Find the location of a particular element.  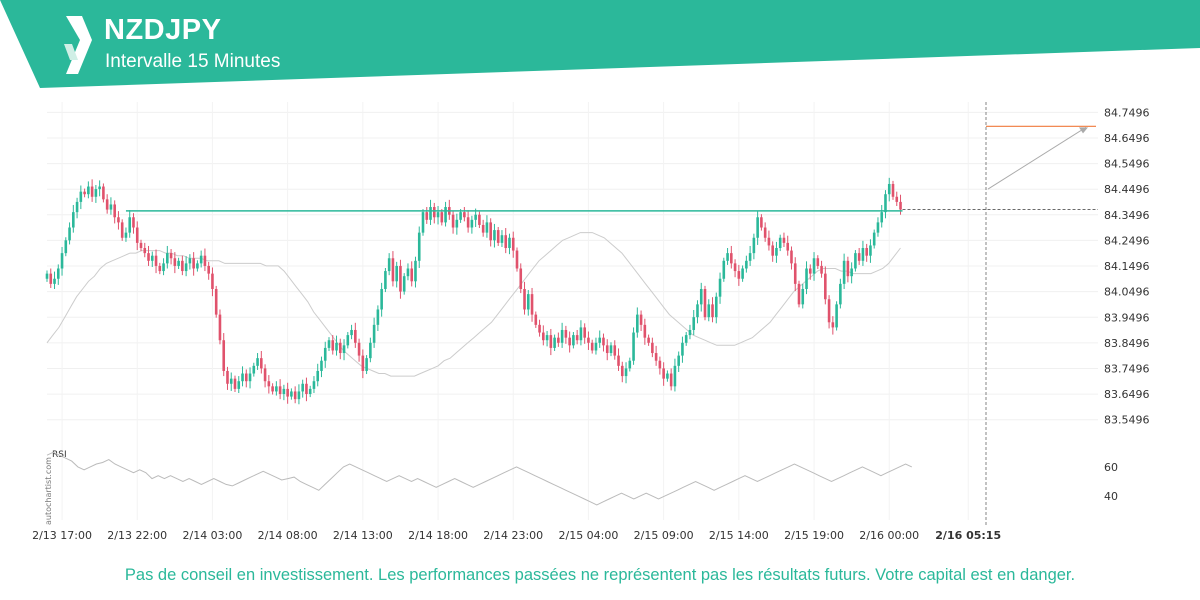

current-time-label: 2/16 05:15 is located at coordinates (968, 535).